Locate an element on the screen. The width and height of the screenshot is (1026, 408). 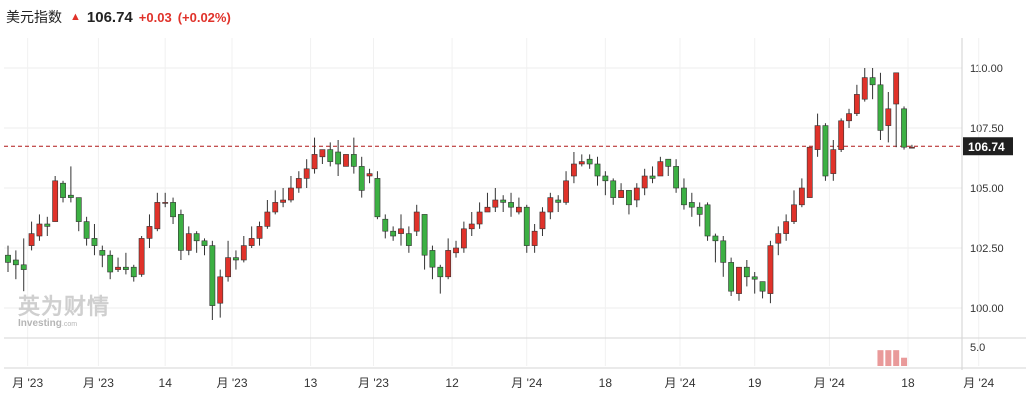
y-tick-label: 100.00 is located at coordinates (987, 309).